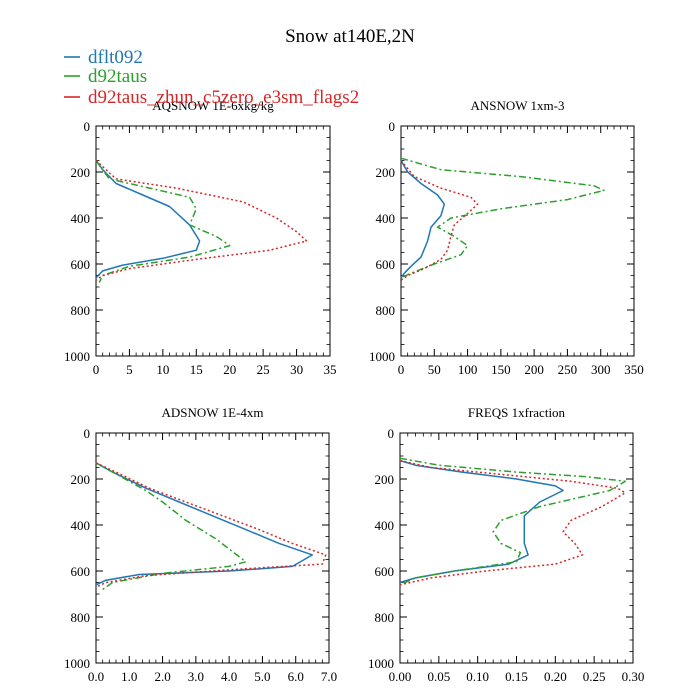 The image size is (700, 700). What do you see at coordinates (633, 676) in the screenshot?
I see `x-tick-label: 0.30` at bounding box center [633, 676].